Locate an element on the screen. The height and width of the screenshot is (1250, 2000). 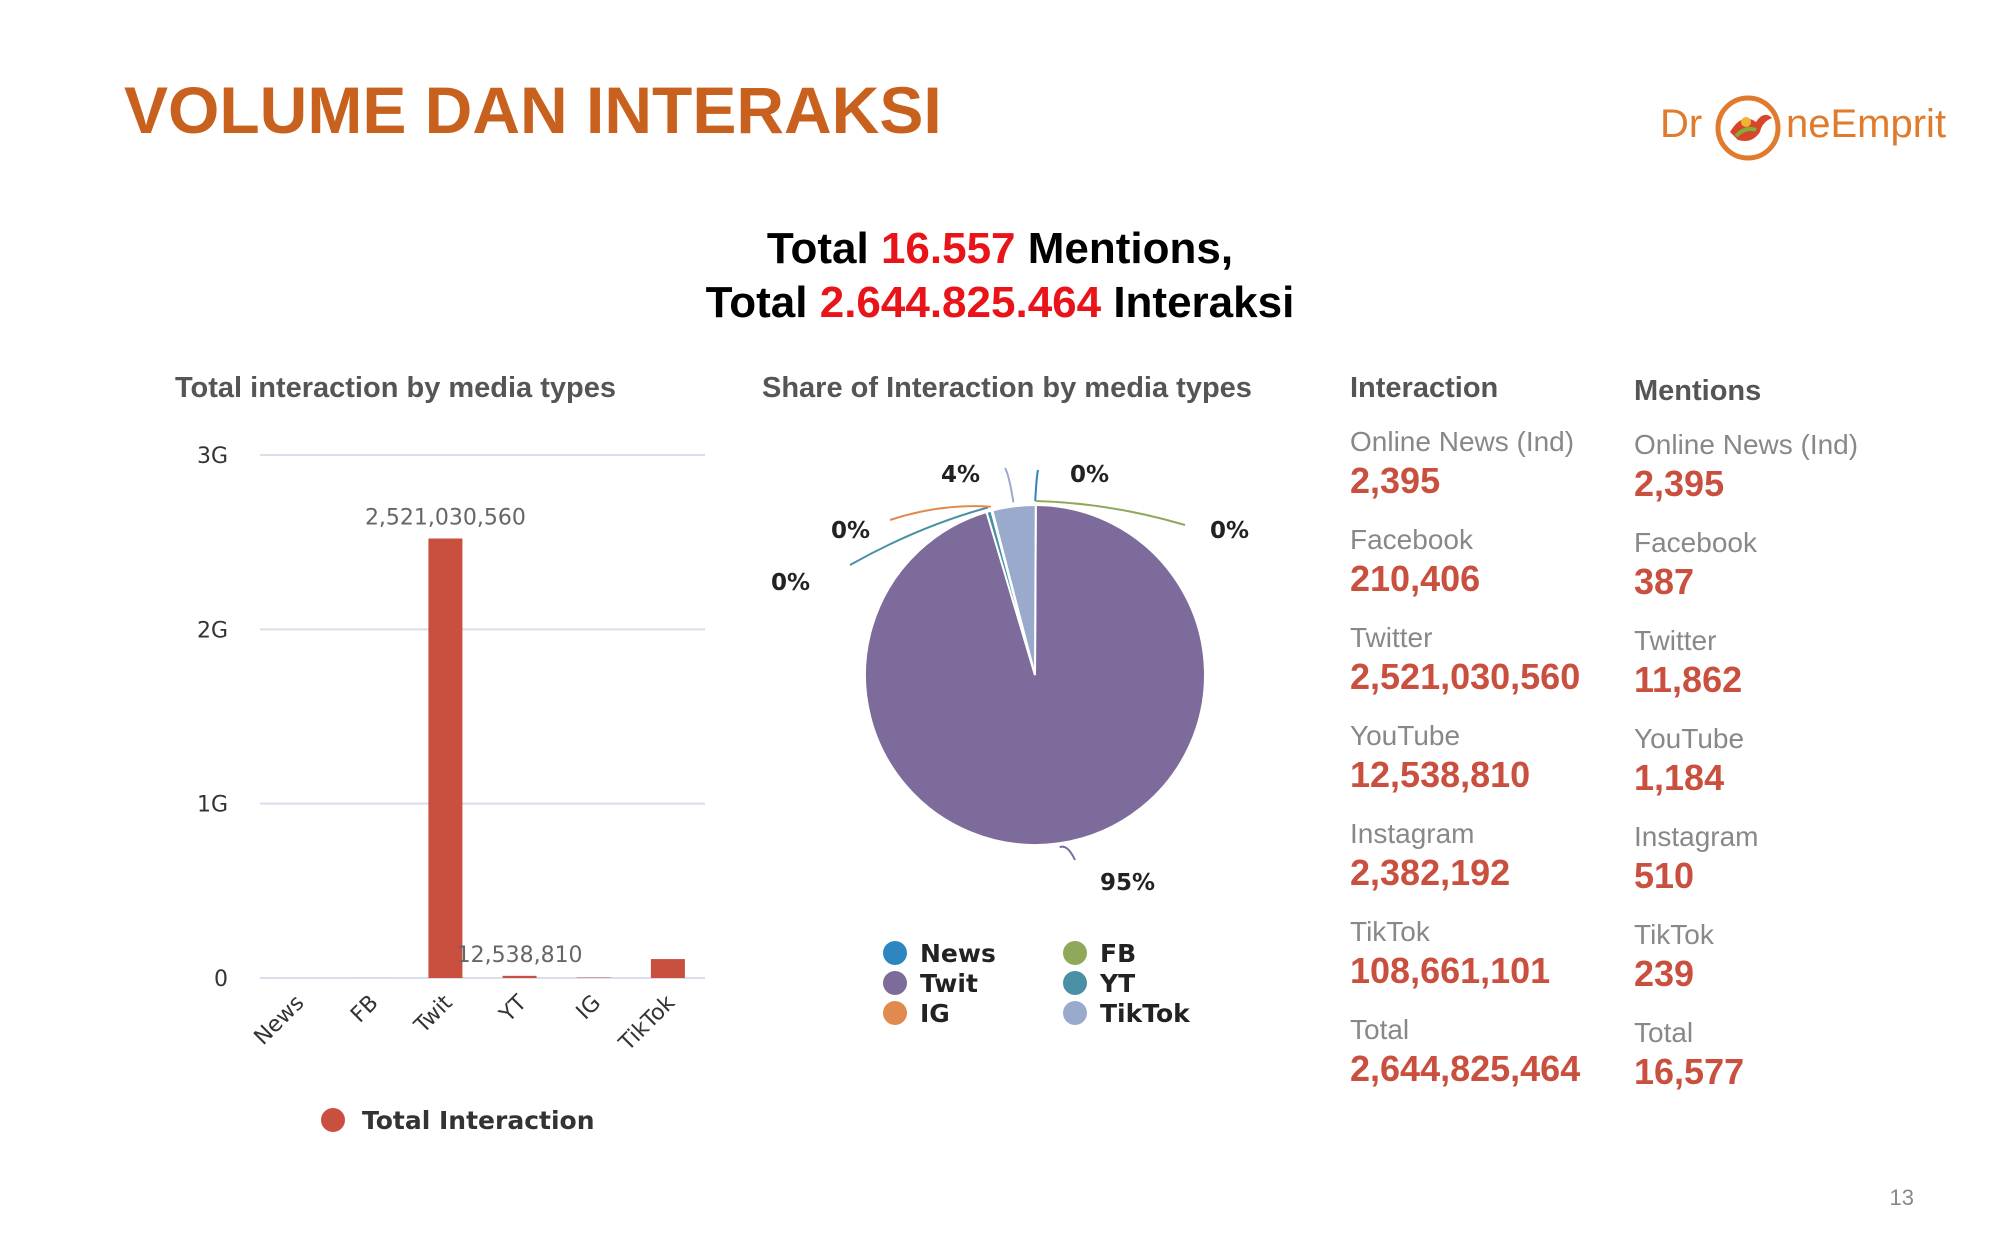
legend-label: FB is located at coordinates (1118, 953).